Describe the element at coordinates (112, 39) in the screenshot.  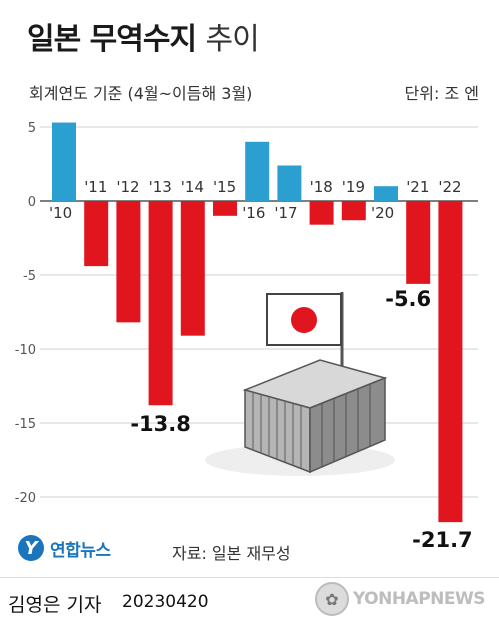
I see `title-main: 일본 무역수지` at that location.